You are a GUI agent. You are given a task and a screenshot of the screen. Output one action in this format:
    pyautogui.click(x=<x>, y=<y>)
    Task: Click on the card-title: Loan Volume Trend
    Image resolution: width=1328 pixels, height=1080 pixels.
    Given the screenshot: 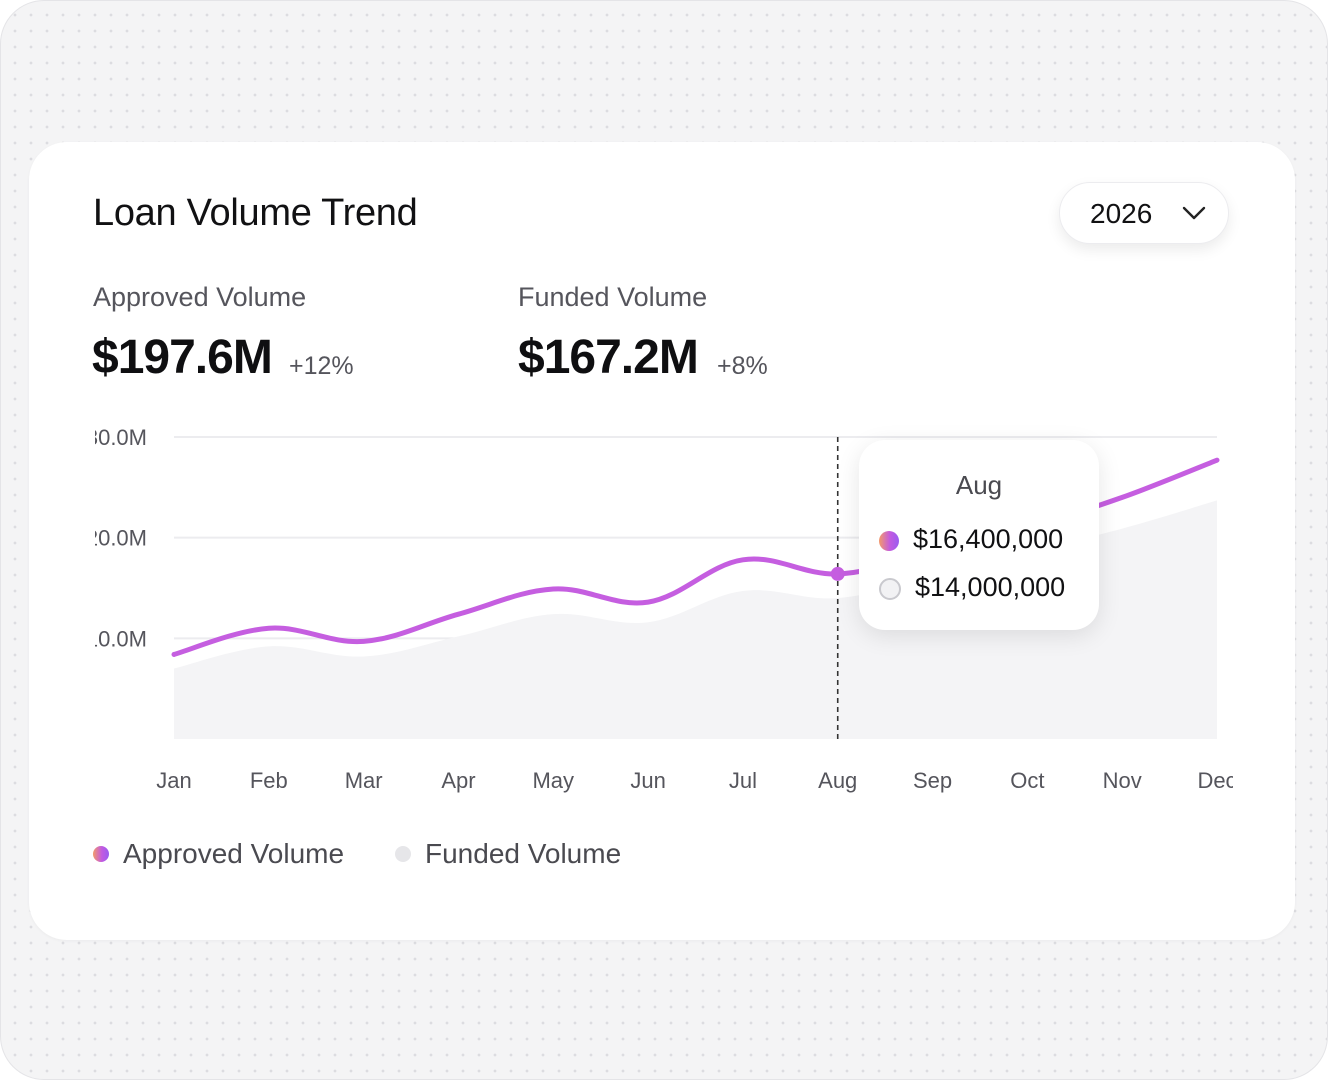 What is the action you would take?
    pyautogui.click(x=255, y=213)
    